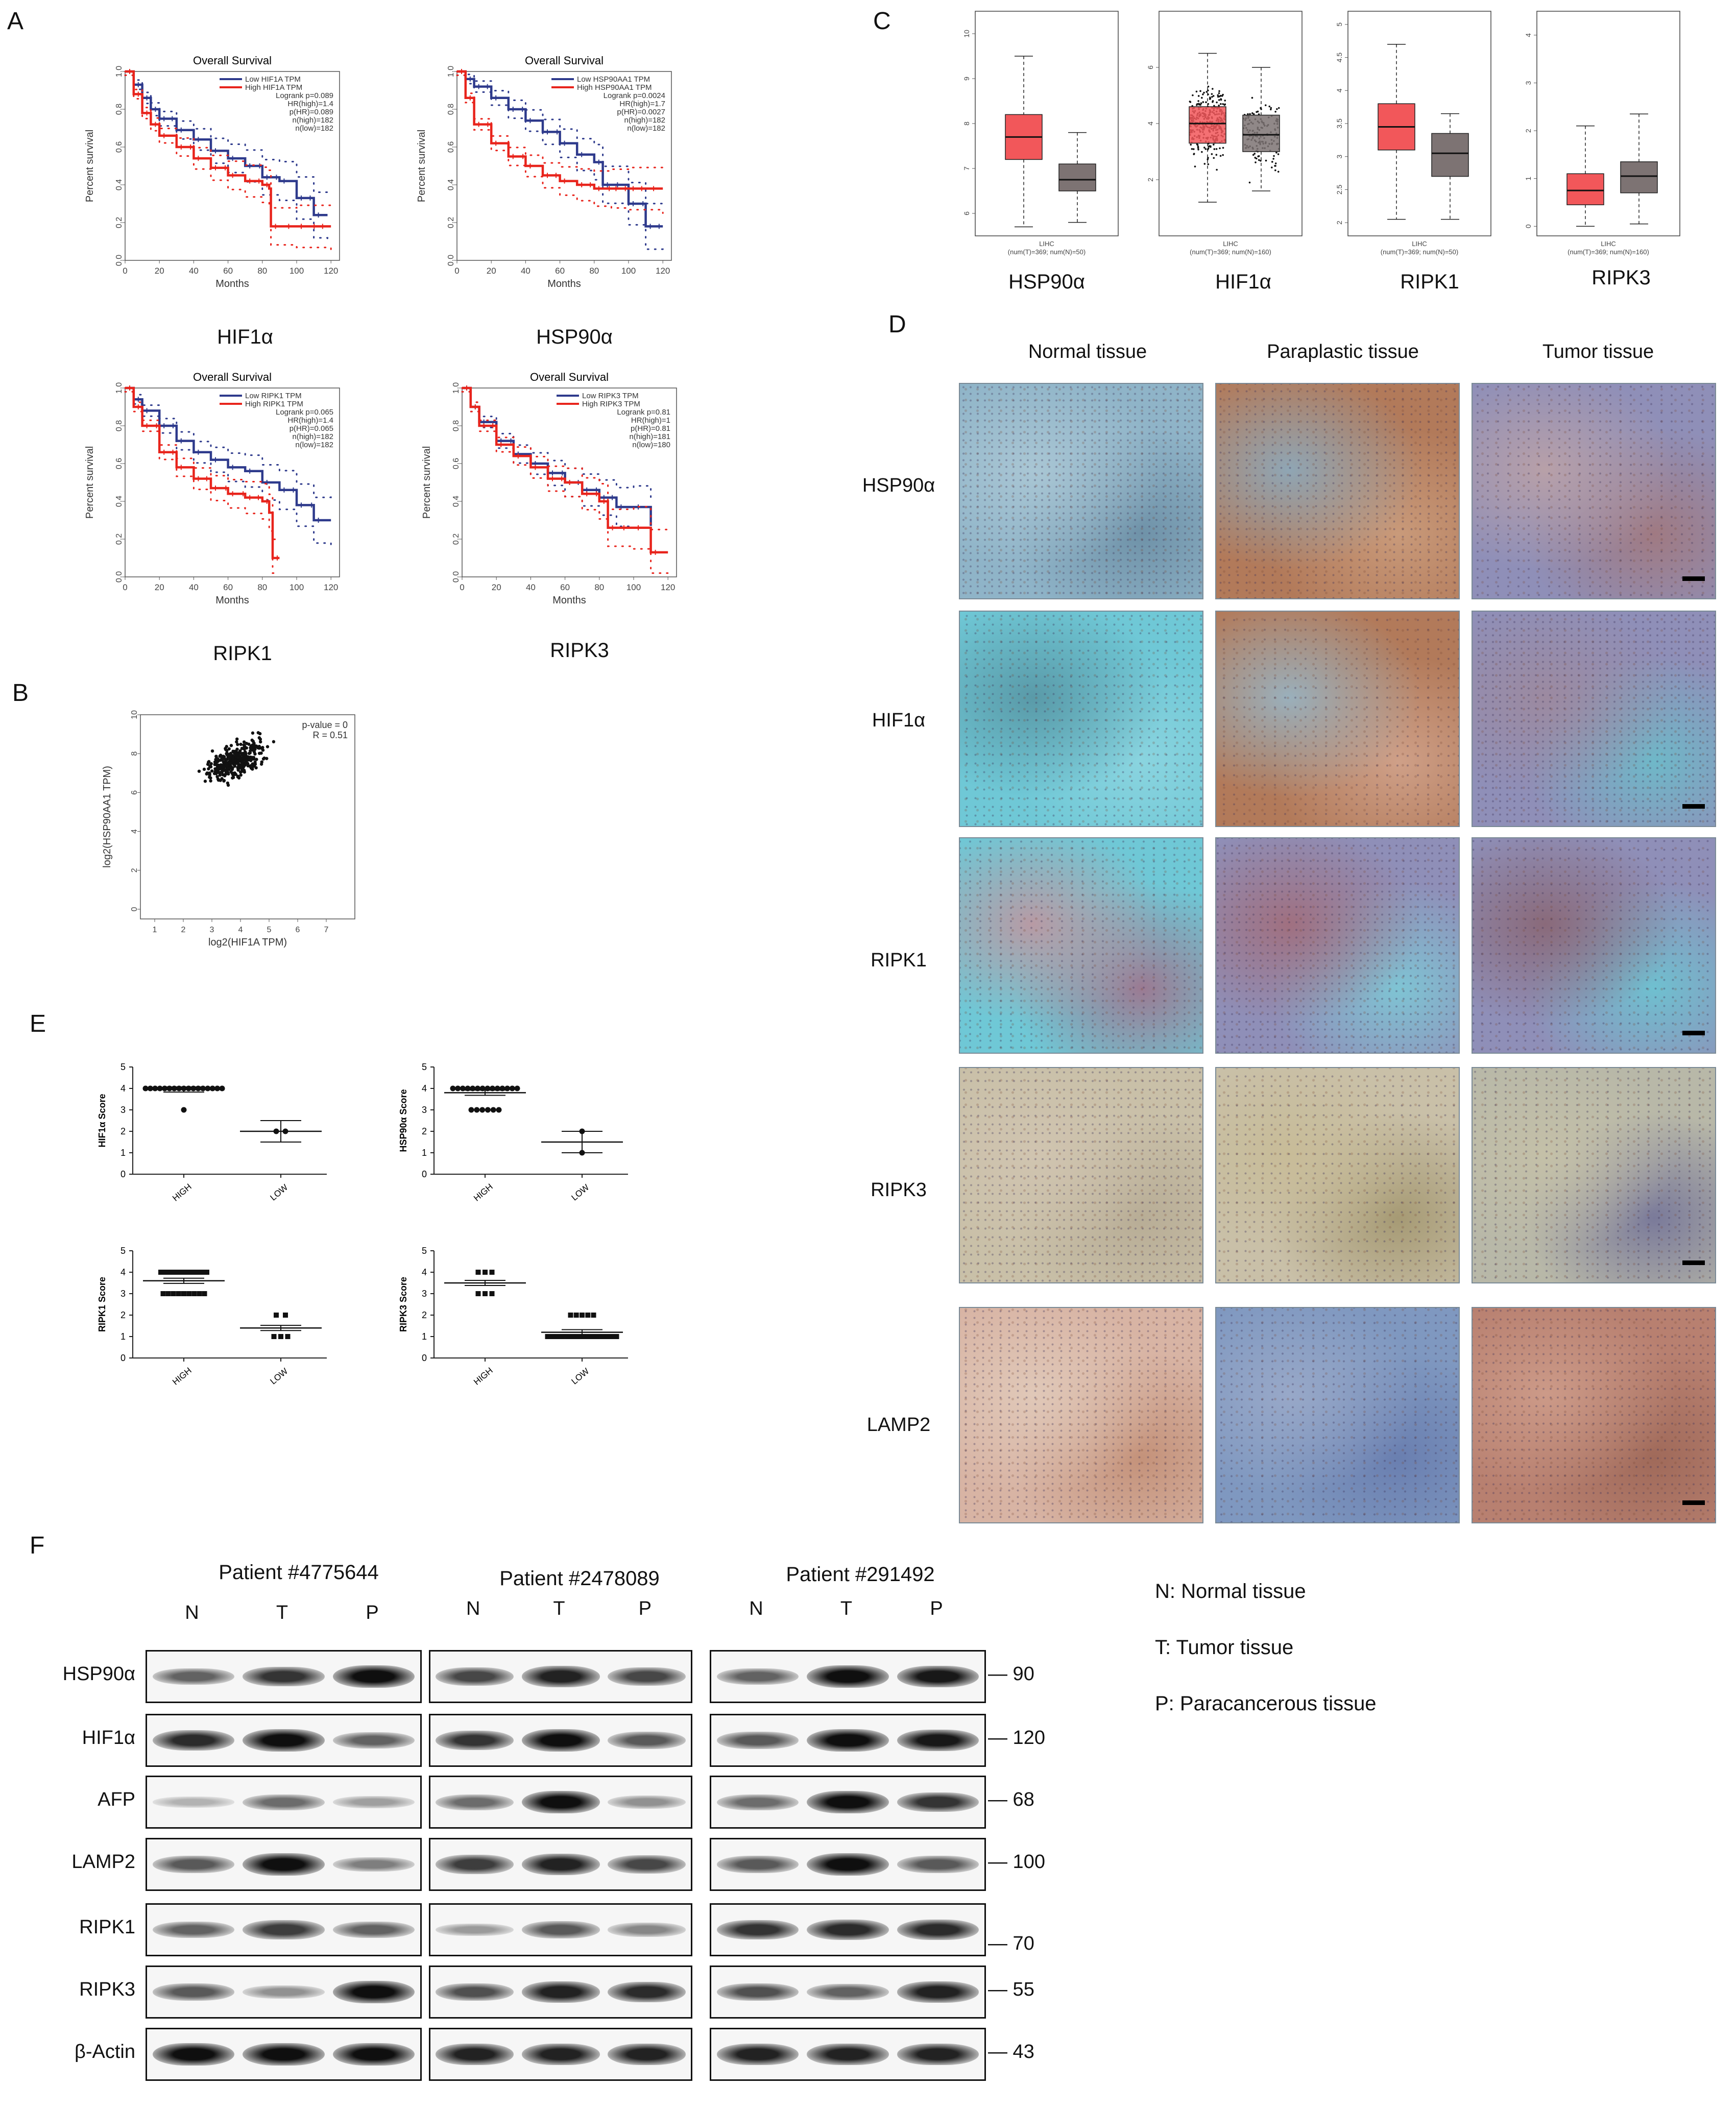 The height and width of the screenshot is (2111, 1736). What do you see at coordinates (1598, 351) in the screenshot?
I see `ihc-col-tumor: Tumor tissue` at bounding box center [1598, 351].